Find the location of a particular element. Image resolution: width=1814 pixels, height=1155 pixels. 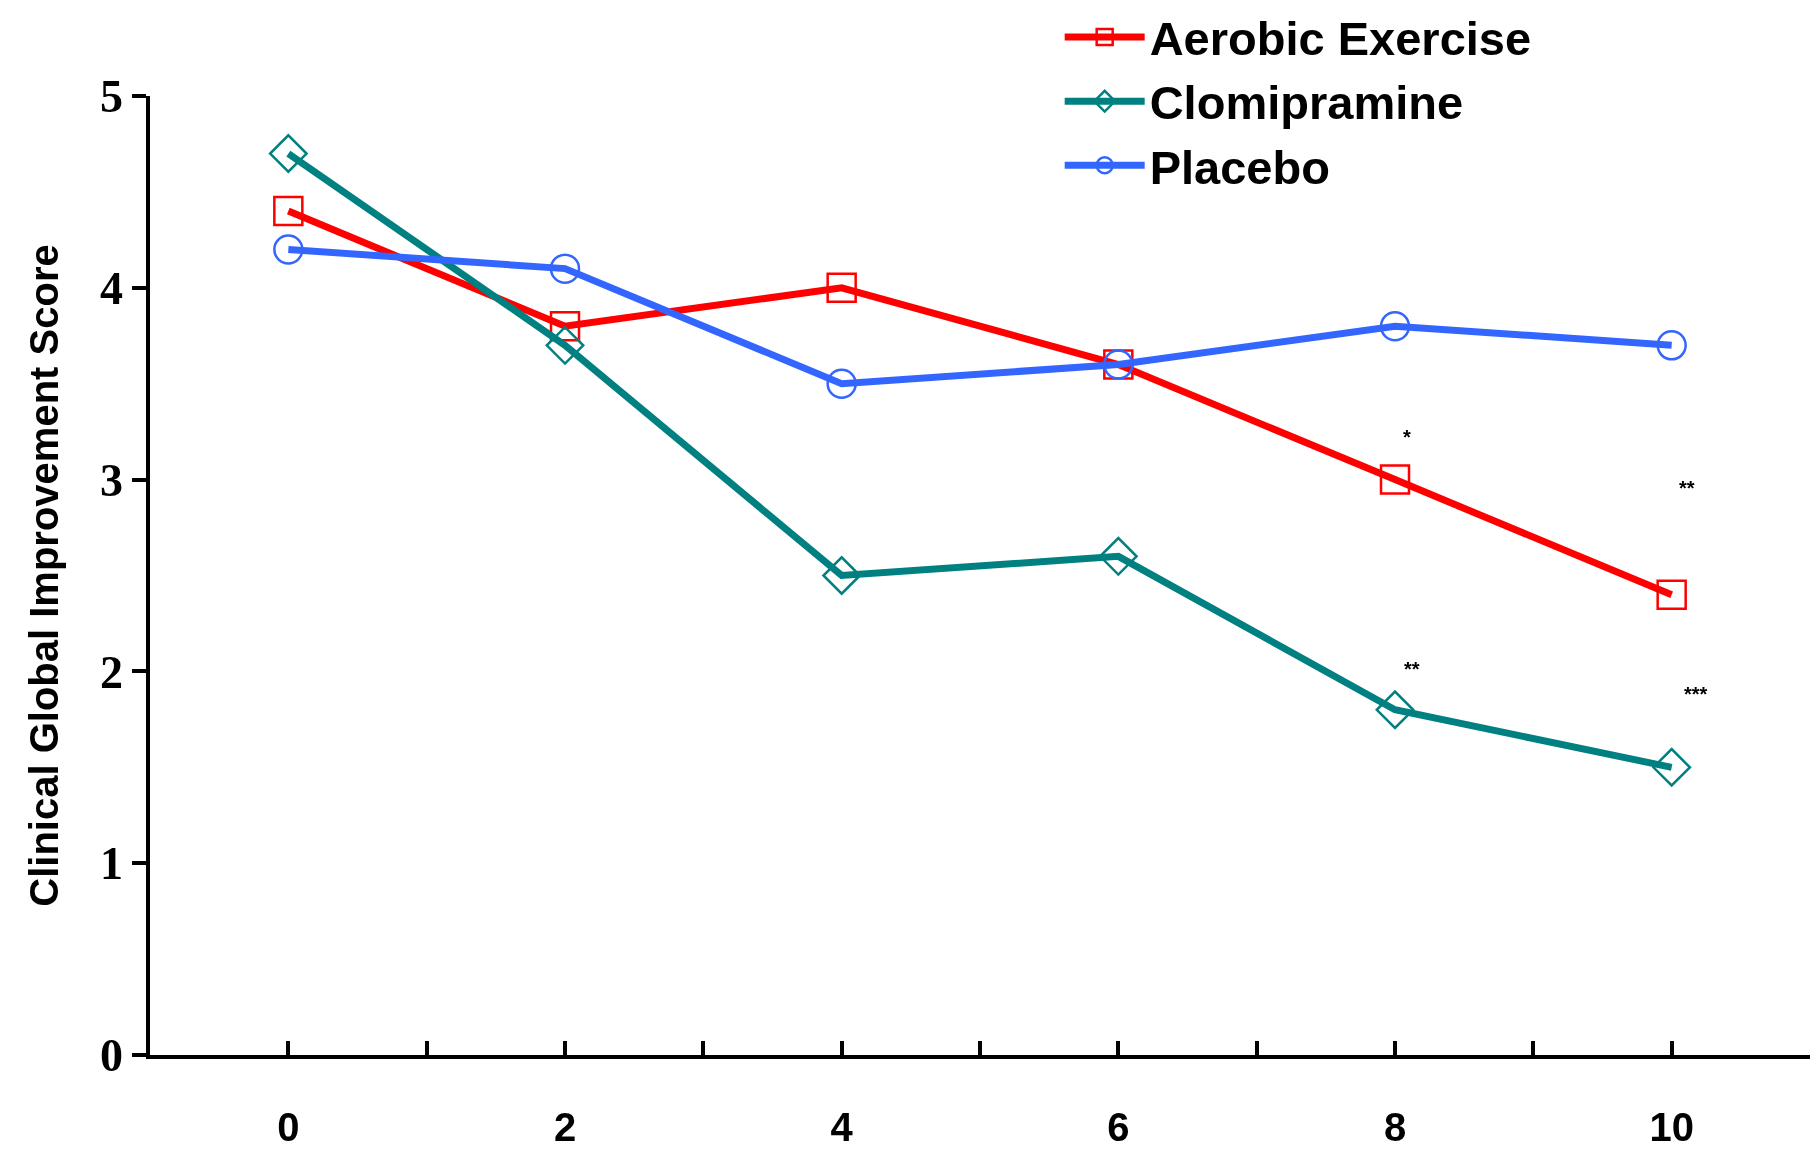

x-tick-label: 2 is located at coordinates (565, 1126).